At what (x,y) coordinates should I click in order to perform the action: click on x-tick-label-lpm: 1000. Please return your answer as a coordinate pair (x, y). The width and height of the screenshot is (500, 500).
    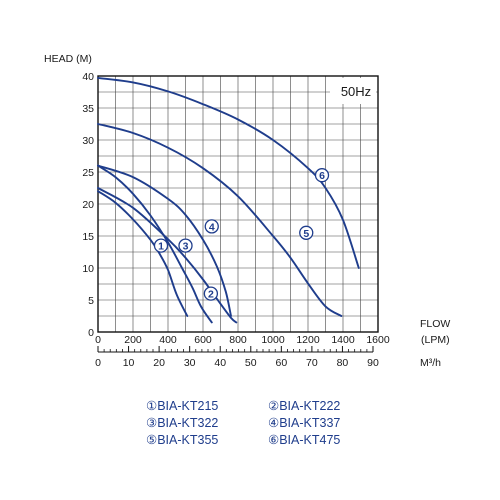
    Looking at the image, I should click on (273, 340).